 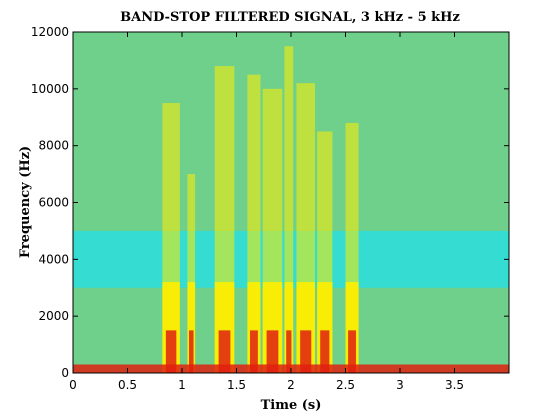 What do you see at coordinates (454, 385) in the screenshot?
I see `x-tick-label: 3.5` at bounding box center [454, 385].